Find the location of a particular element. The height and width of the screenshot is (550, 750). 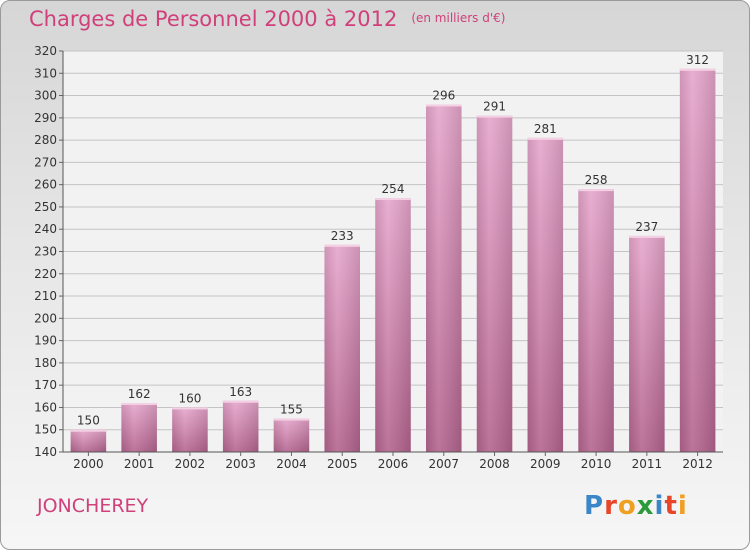

logo-letter: x is located at coordinates (645, 506).